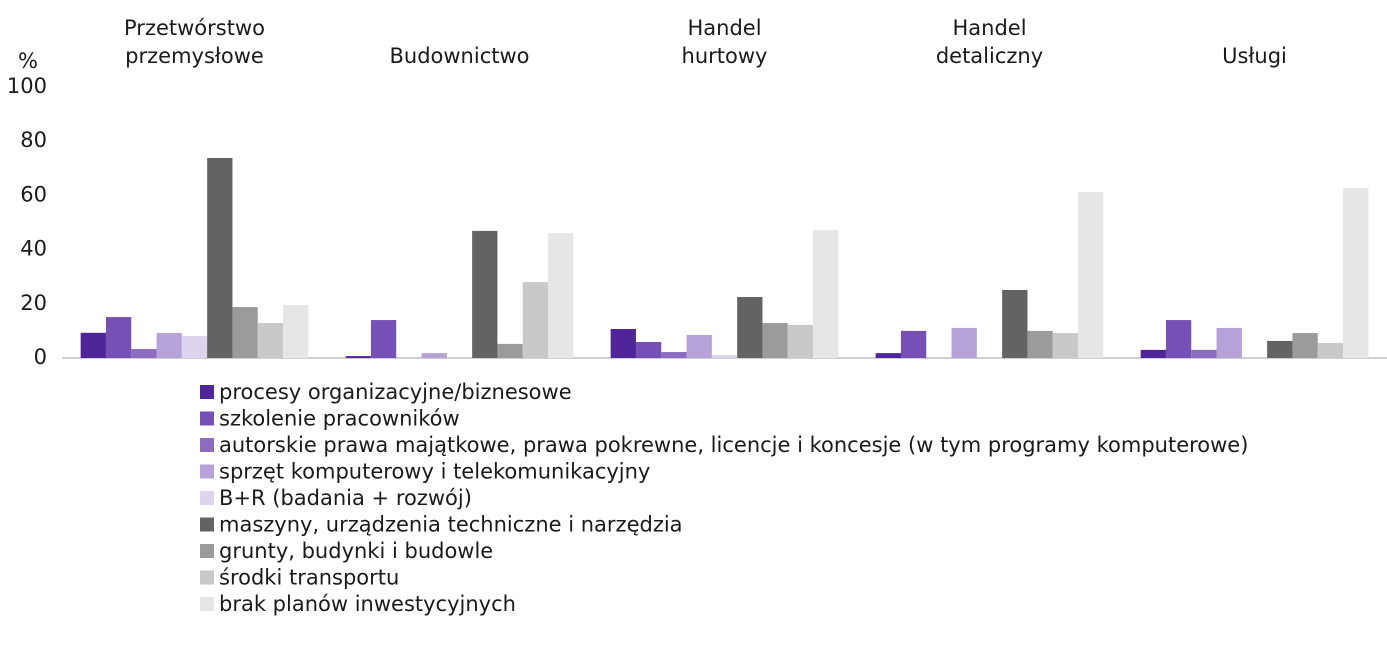 Image resolution: width=1387 pixels, height=662 pixels. What do you see at coordinates (395, 392) in the screenshot?
I see `legend-label: procesy organizacyjne/biznesowe` at bounding box center [395, 392].